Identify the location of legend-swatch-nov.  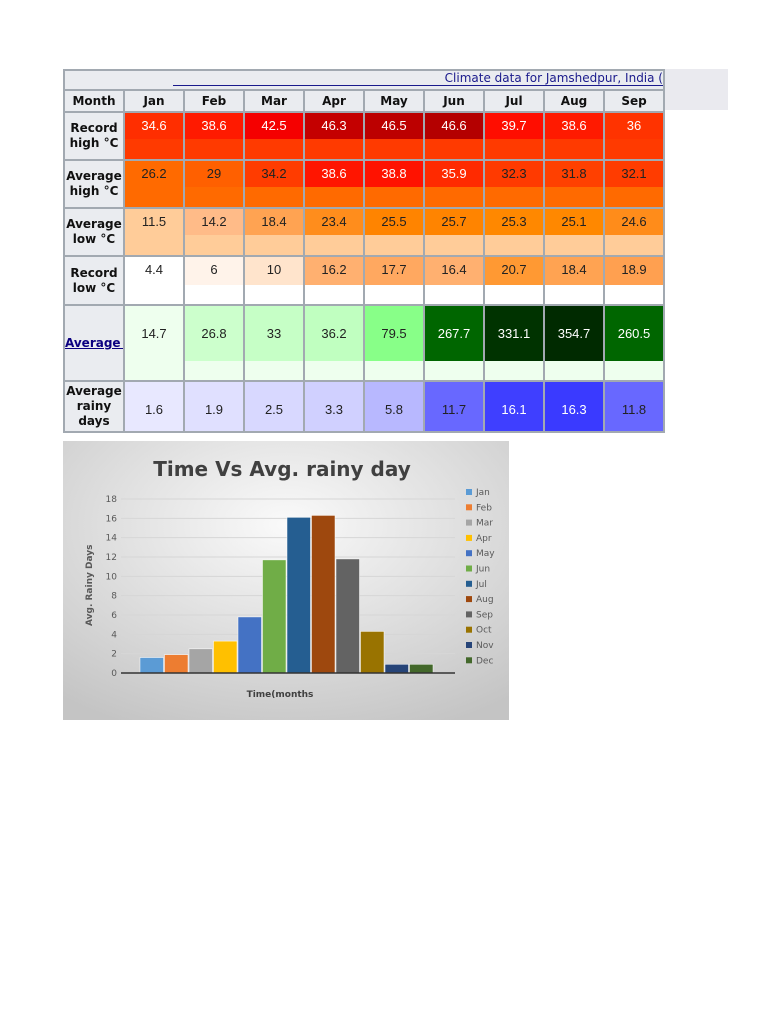
(469, 645).